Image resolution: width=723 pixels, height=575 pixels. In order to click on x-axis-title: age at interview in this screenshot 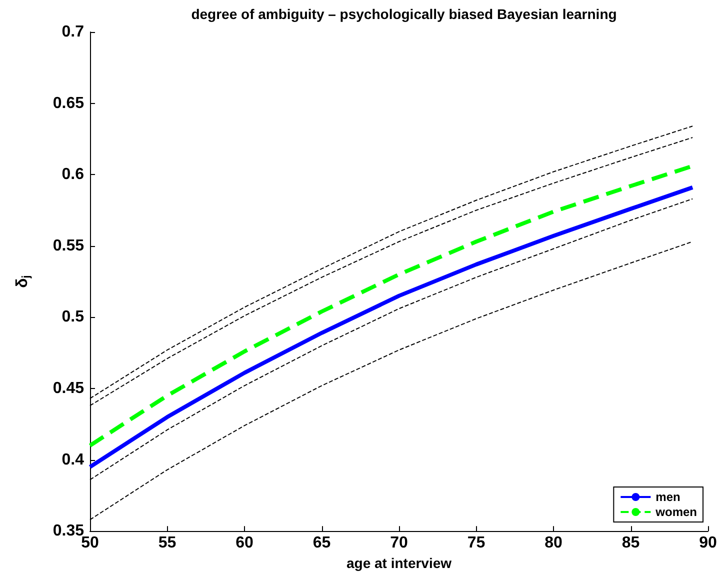, I will do `click(399, 563)`.